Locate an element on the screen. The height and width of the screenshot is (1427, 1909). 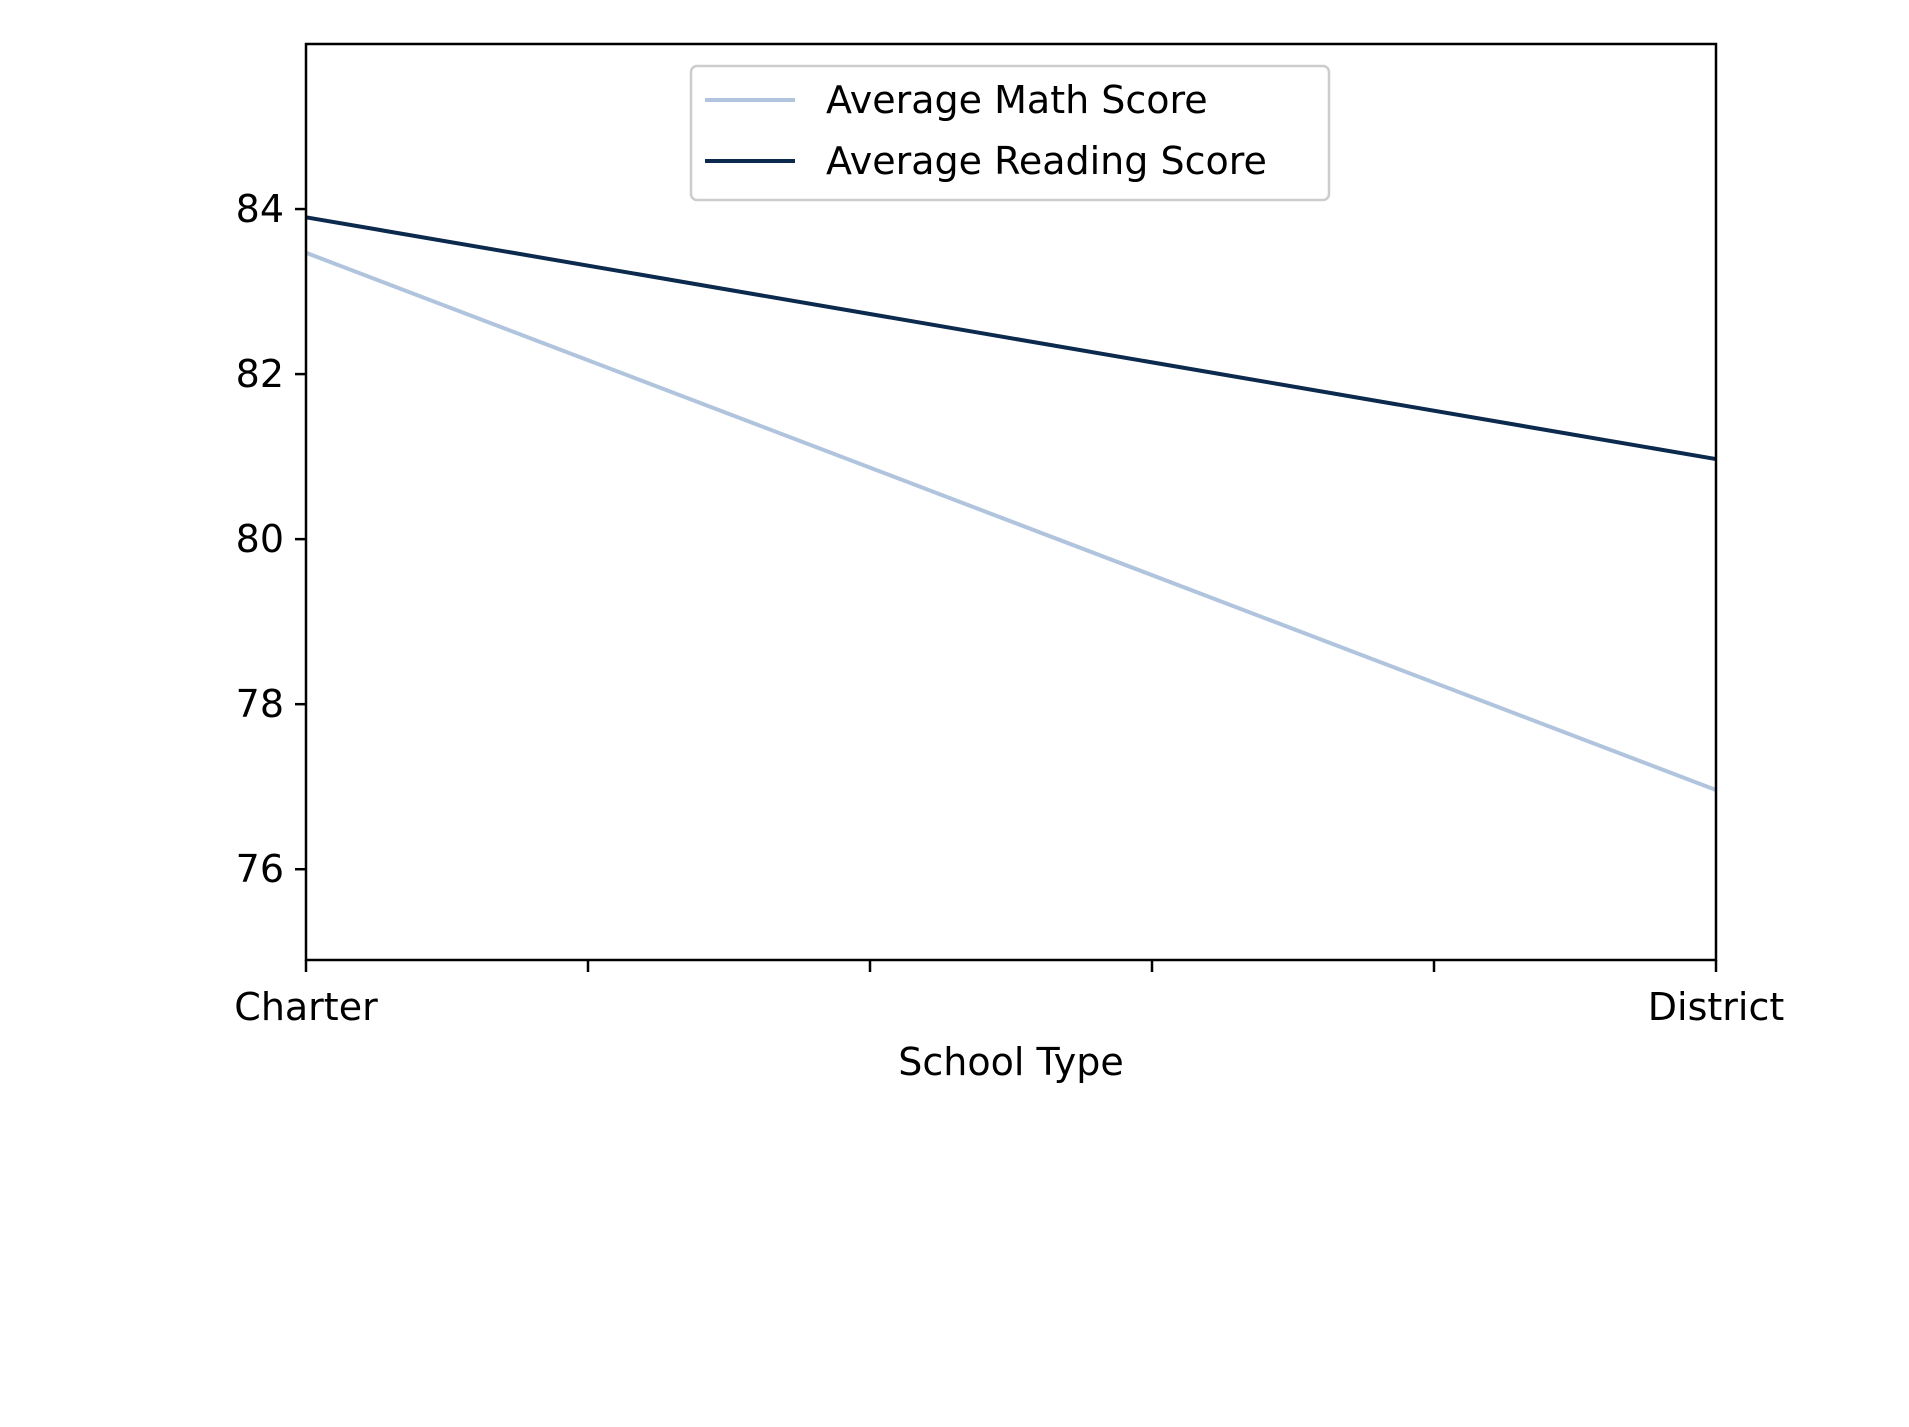
y-tick-label: 84 is located at coordinates (260, 209).